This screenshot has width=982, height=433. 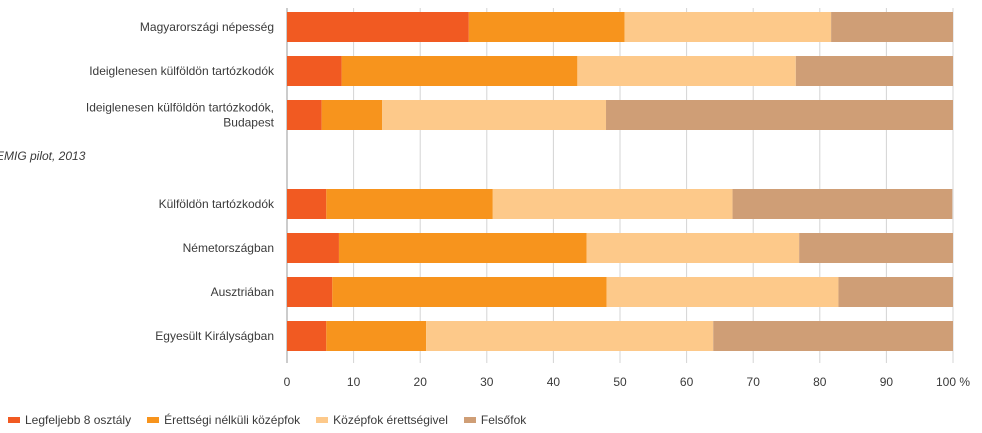 What do you see at coordinates (207, 27) in the screenshot?
I see `category-label: Magyarországi népesség` at bounding box center [207, 27].